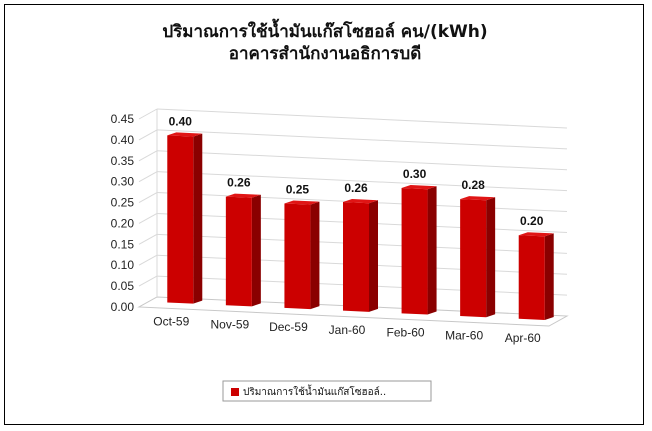 Image resolution: width=652 pixels, height=431 pixels. I want to click on legend-swatch, so click(235, 392).